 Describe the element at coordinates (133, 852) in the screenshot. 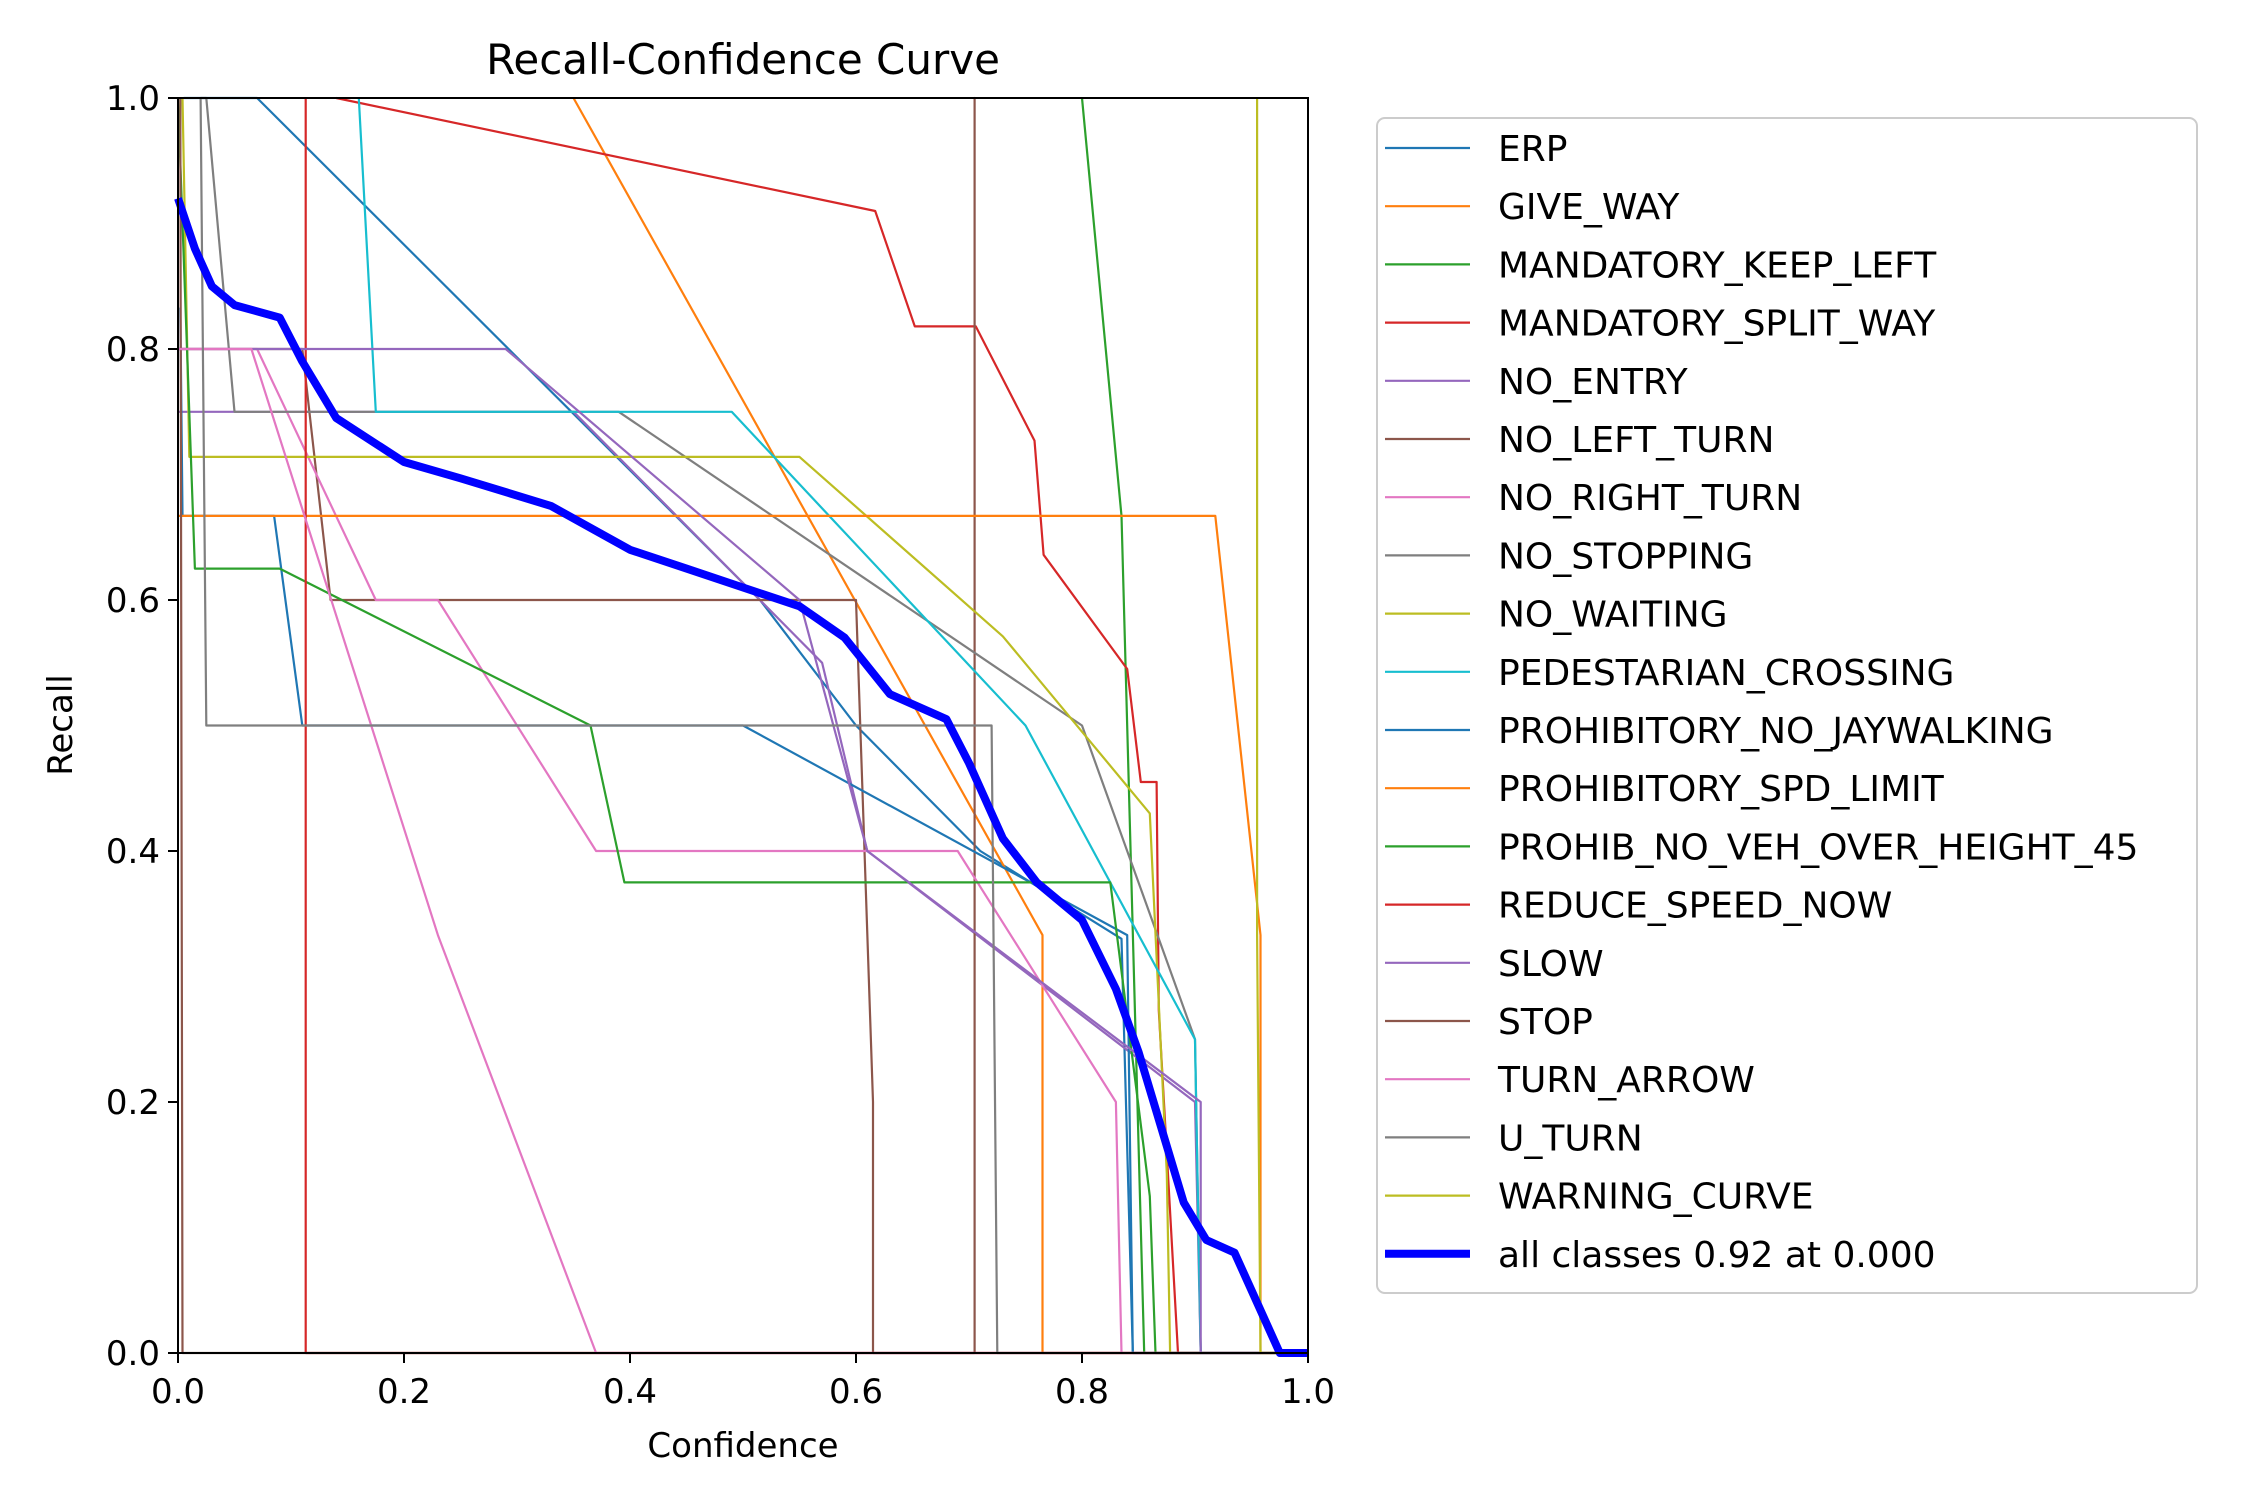

I see `y-tick-label: 0.4` at that location.